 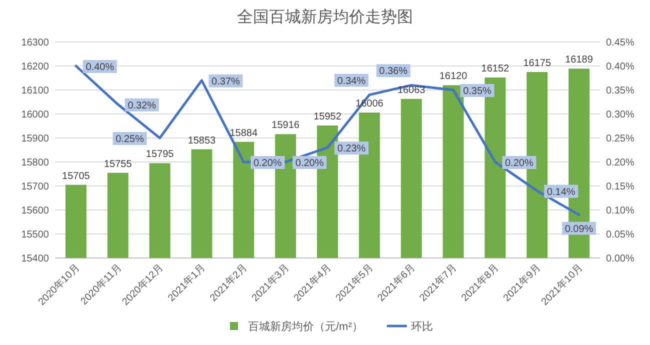 What do you see at coordinates (351, 149) in the screenshot?
I see `data-label: 0.23%` at bounding box center [351, 149].